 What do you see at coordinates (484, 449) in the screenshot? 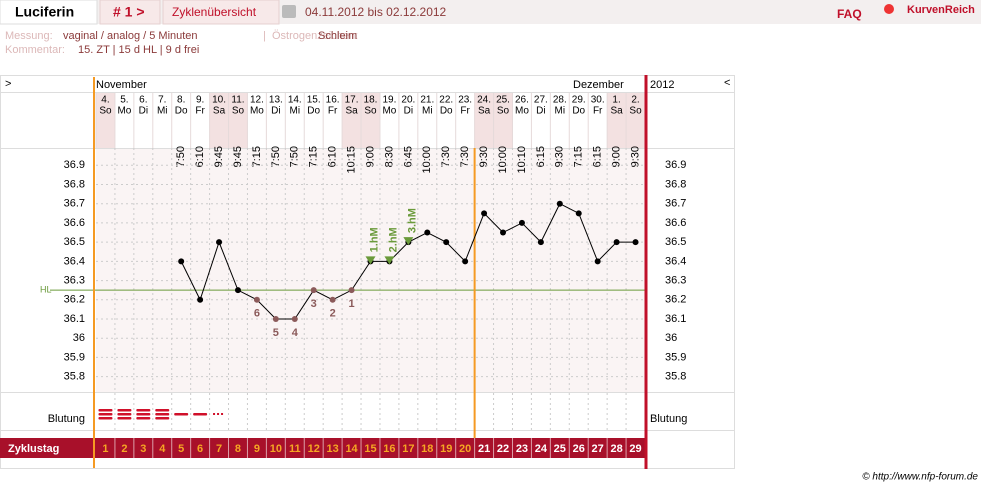
I see `cycle-day: 21` at bounding box center [484, 449].